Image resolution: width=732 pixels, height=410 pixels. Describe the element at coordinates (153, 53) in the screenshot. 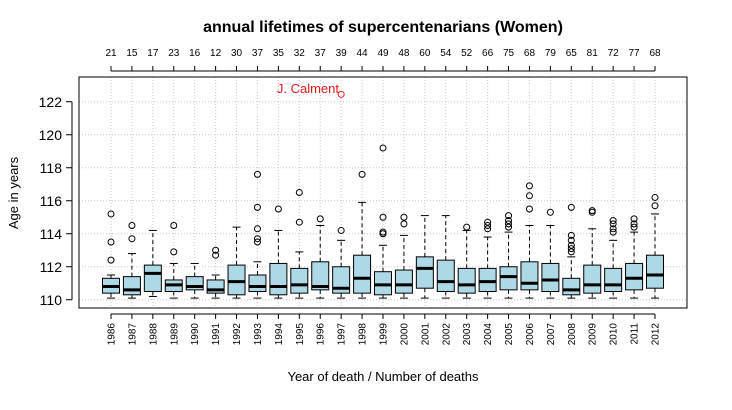

I see `count-label: 17` at that location.